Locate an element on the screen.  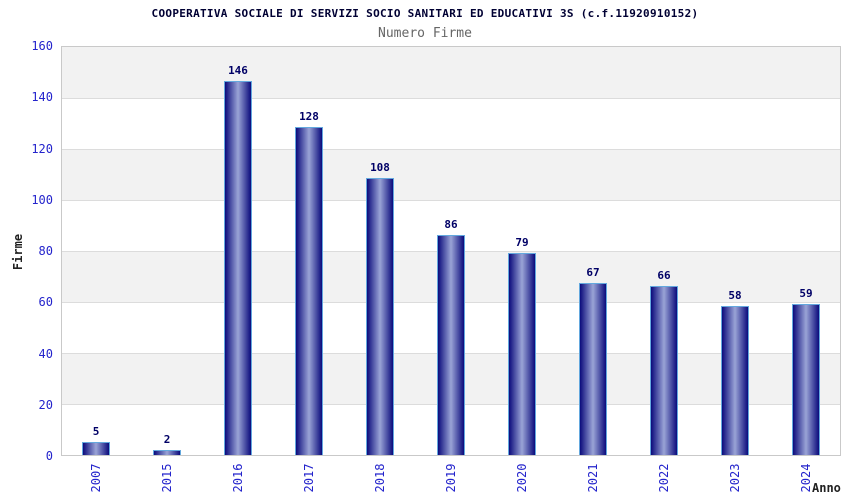
x-axis-label: 2020 is located at coordinates (522, 478).